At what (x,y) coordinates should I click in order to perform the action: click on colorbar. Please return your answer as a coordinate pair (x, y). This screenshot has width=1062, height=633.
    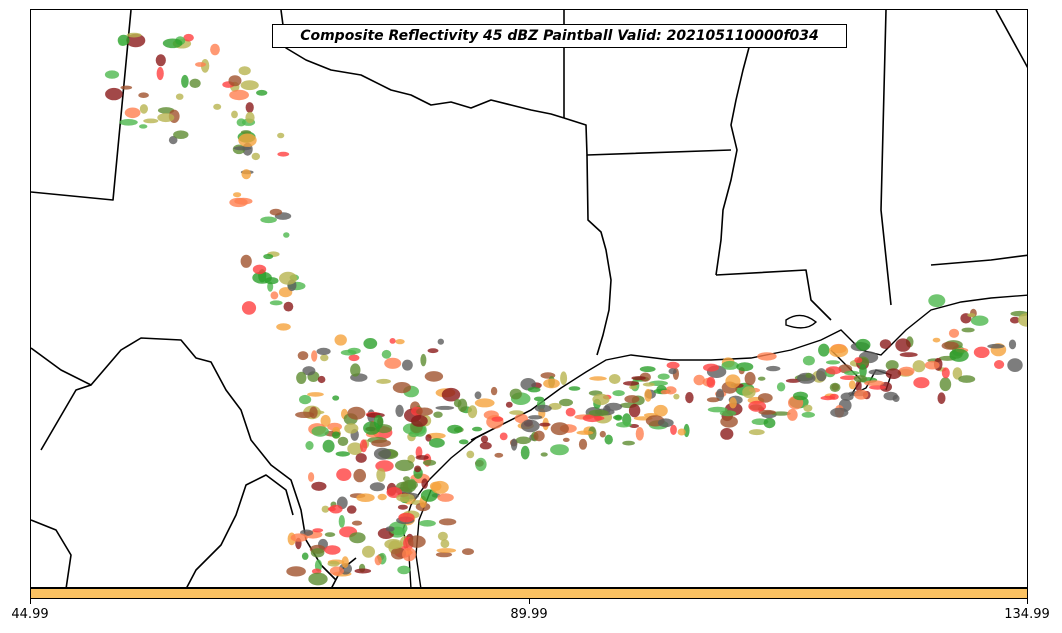
    Looking at the image, I should click on (529, 593).